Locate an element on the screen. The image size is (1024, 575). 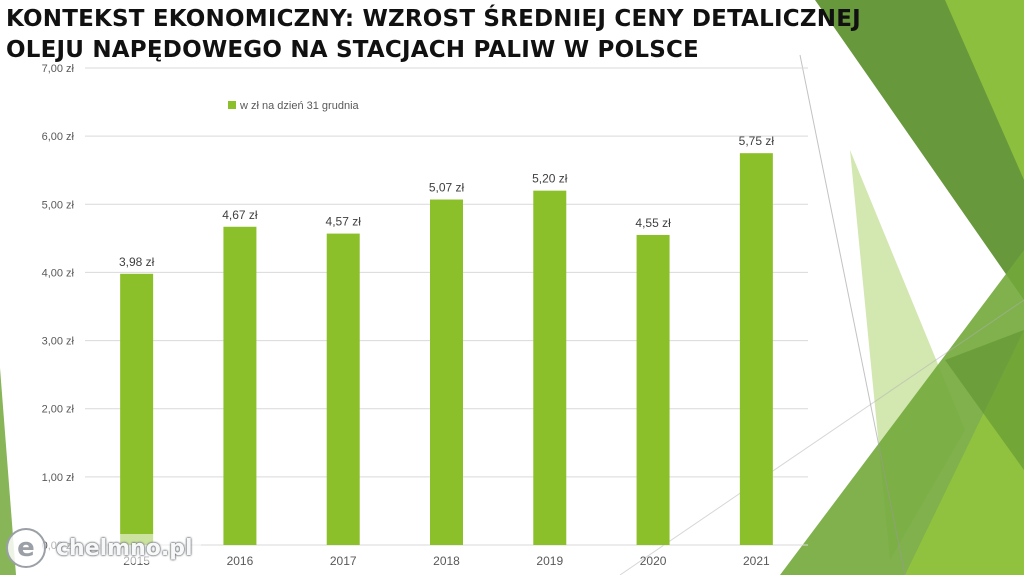
bar-2017 is located at coordinates (343, 389).